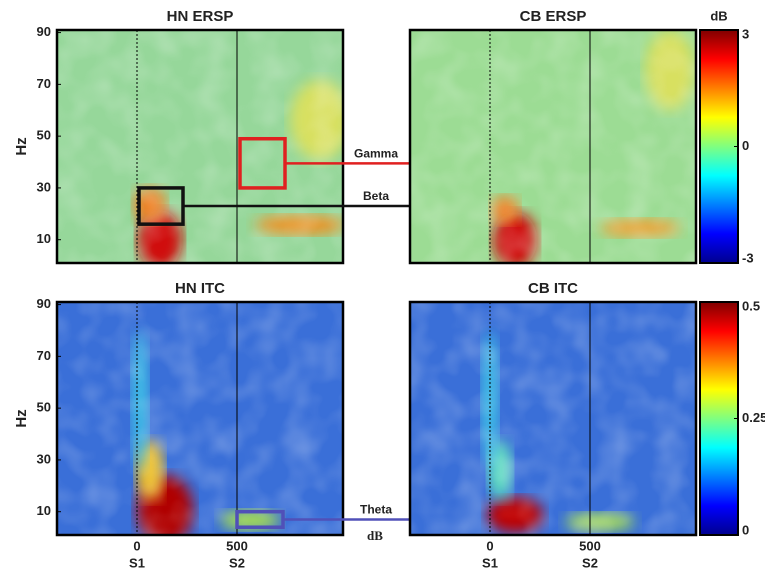  I want to click on colorbar-tick-label: 0.25, so click(753, 417).